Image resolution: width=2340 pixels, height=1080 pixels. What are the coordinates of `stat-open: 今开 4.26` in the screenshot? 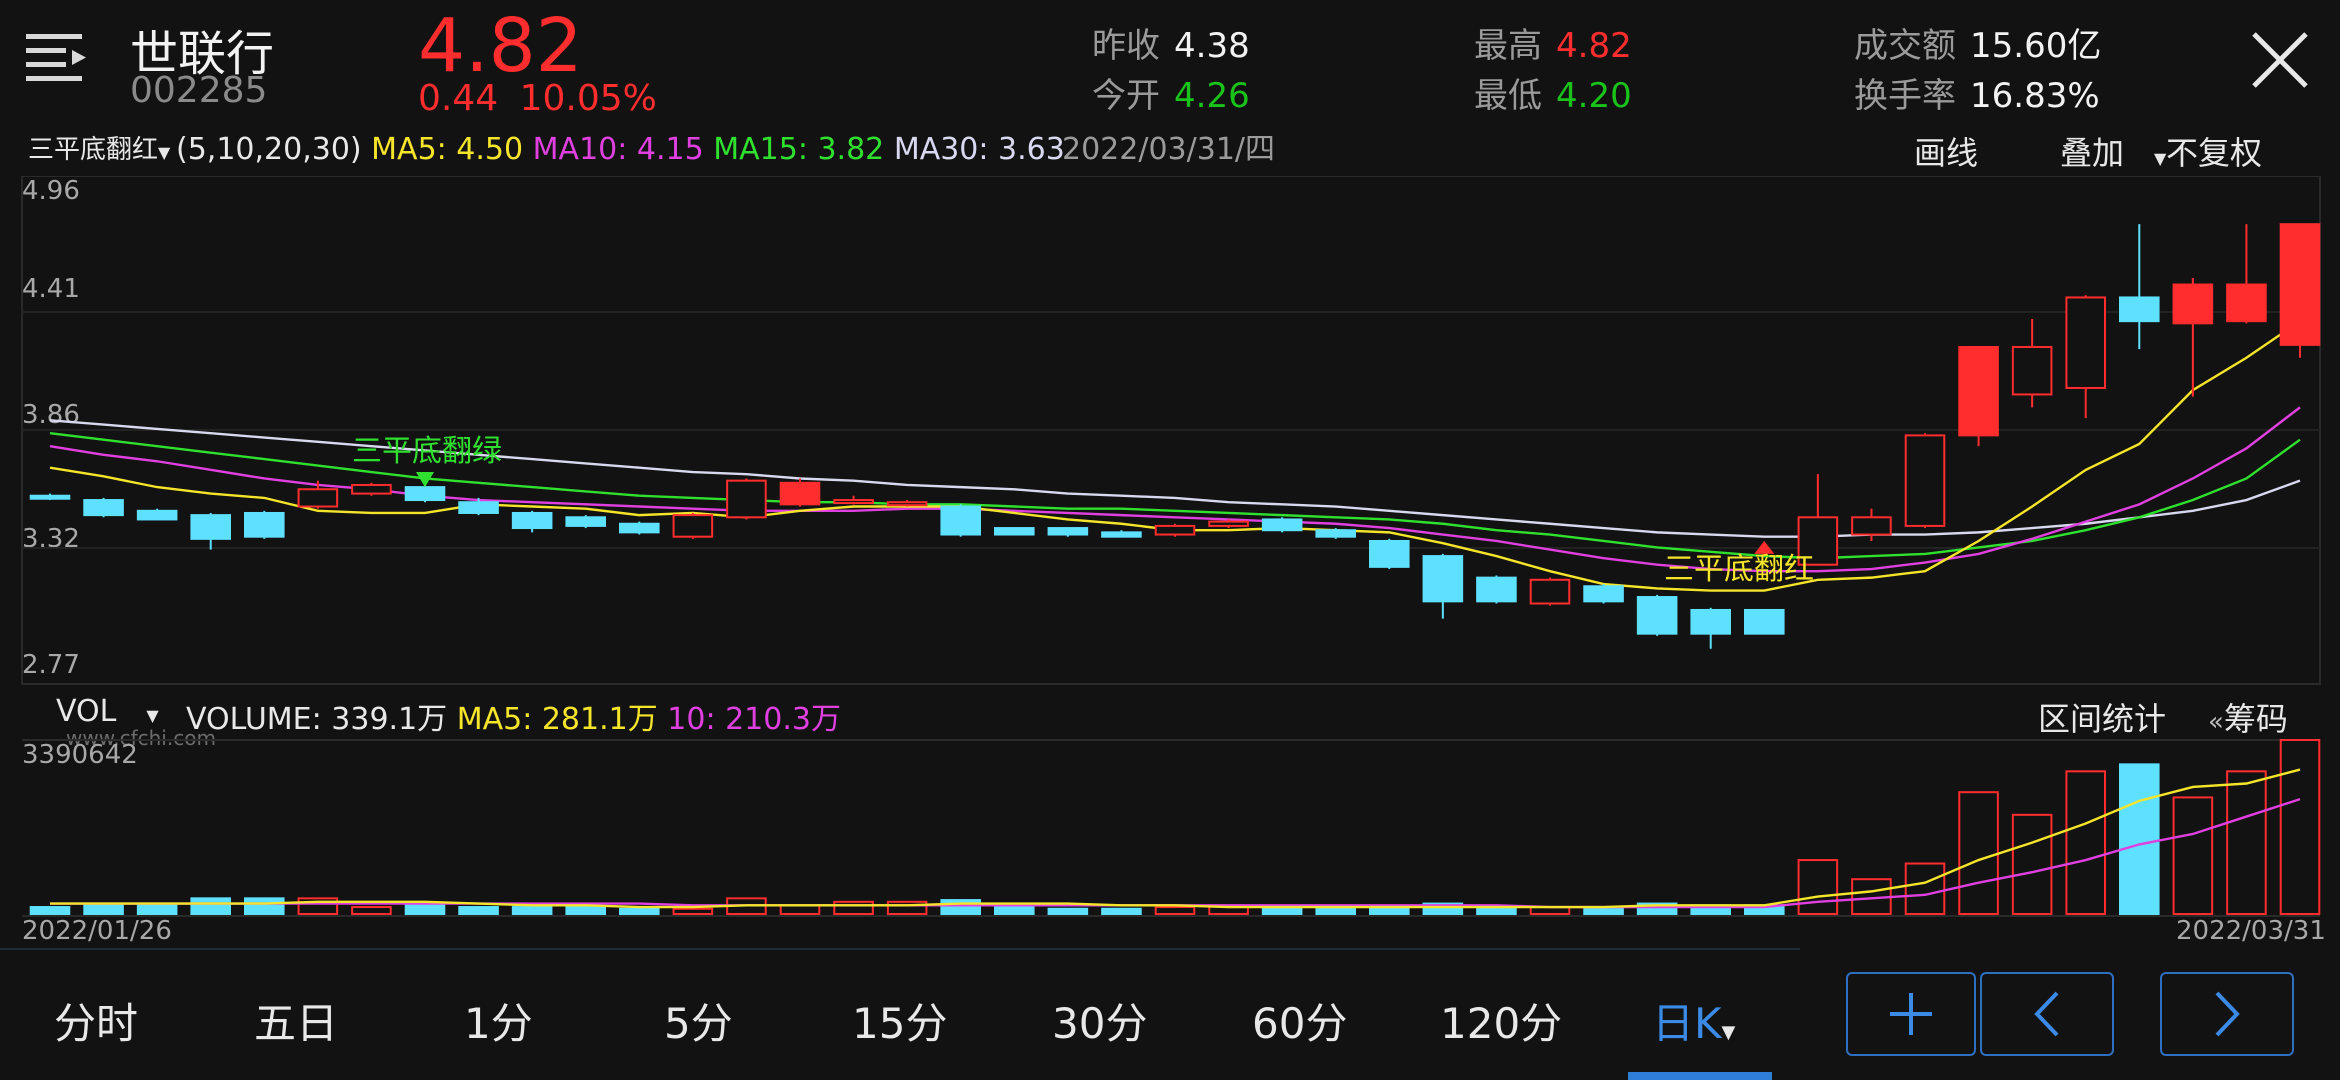 It's located at (1171, 92).